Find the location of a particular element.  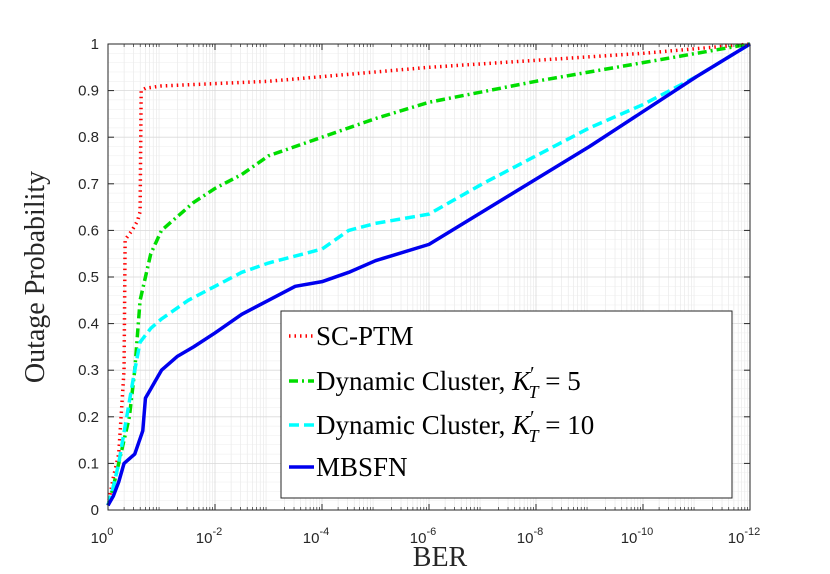

x-tick-exponent: -10 is located at coordinates (645, 532).